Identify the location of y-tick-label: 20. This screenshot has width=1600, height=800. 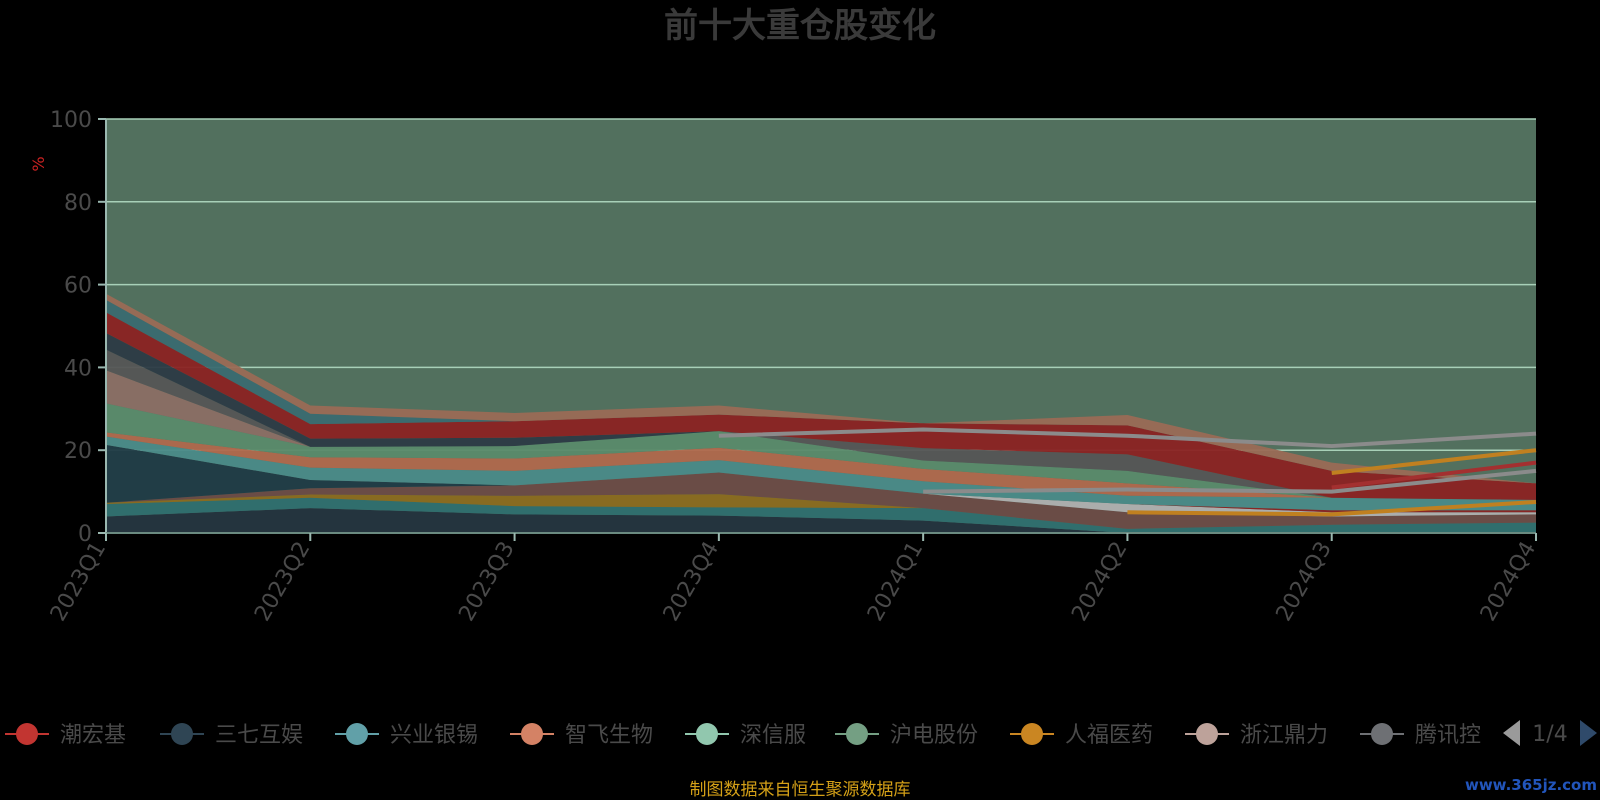
(78, 451).